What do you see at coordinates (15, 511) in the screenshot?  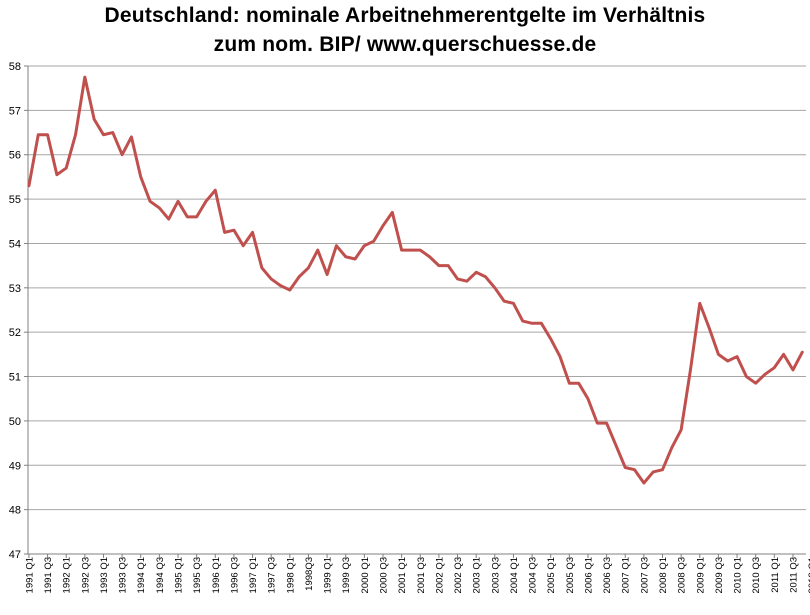 I see `y-tick-label: 48` at bounding box center [15, 511].